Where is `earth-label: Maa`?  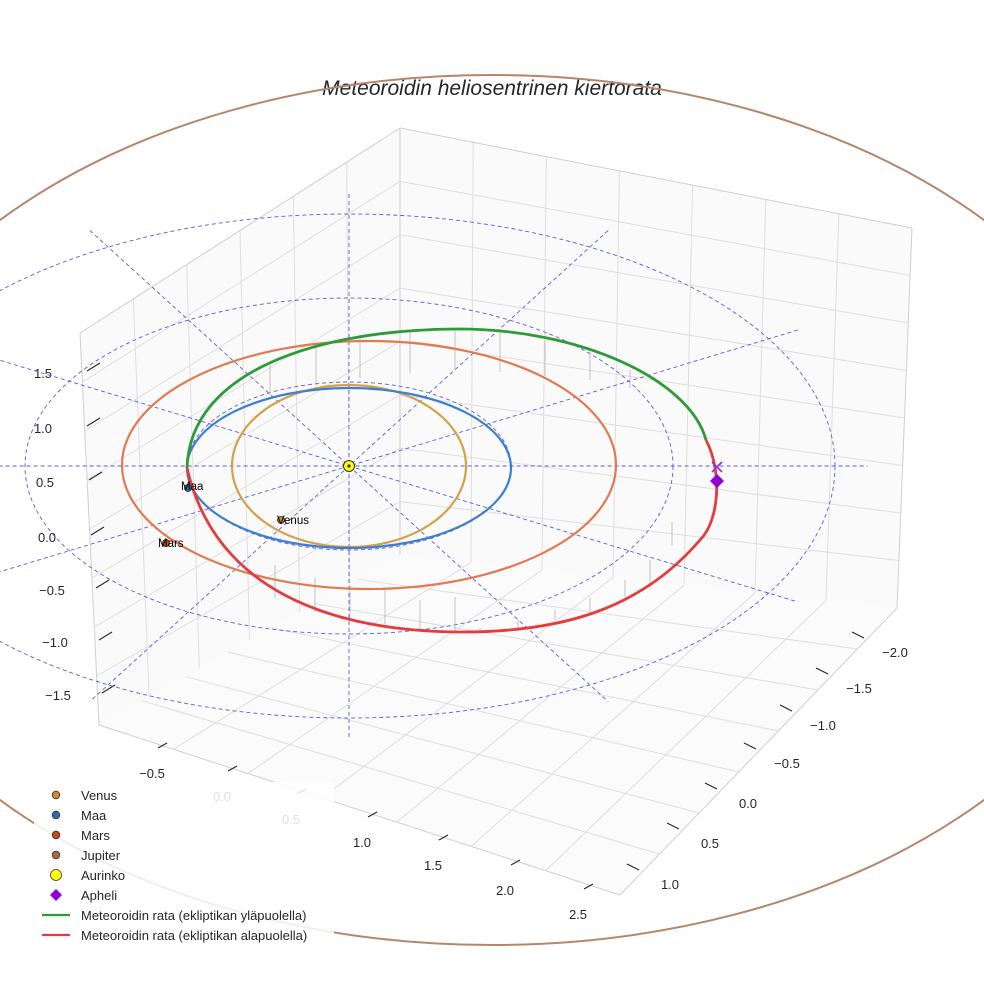
earth-label: Maa is located at coordinates (192, 487).